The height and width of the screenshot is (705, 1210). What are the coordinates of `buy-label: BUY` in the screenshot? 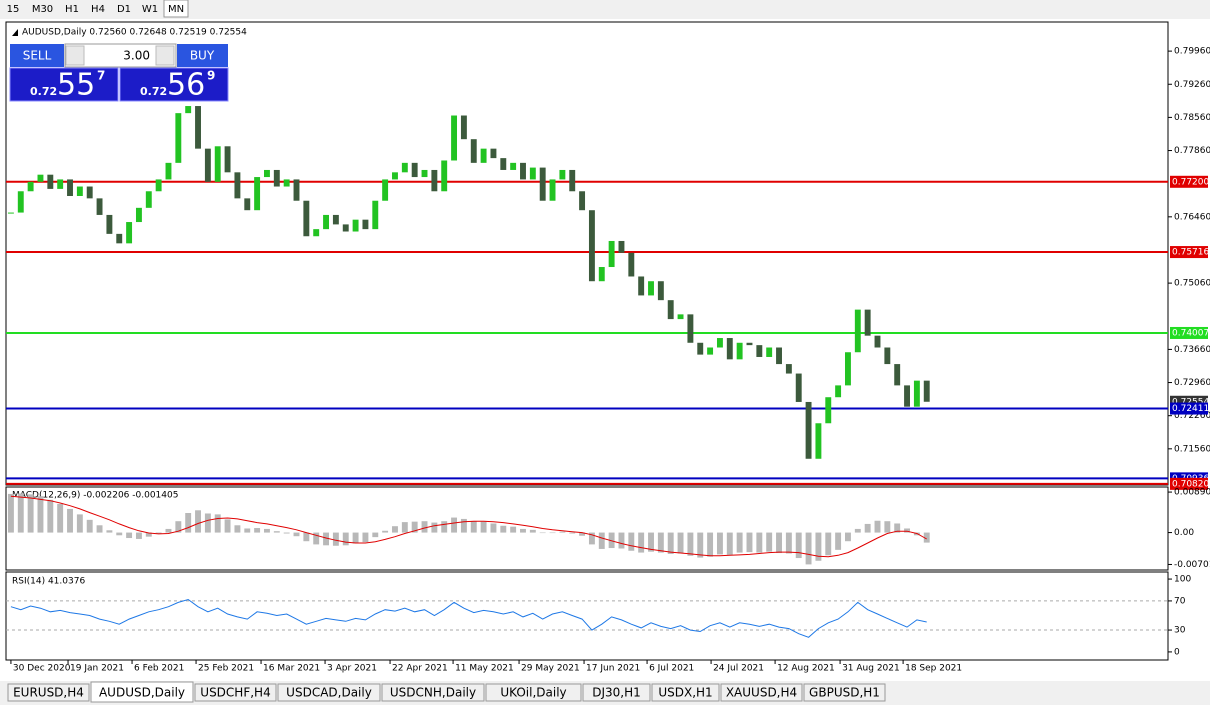 It's located at (202, 56).